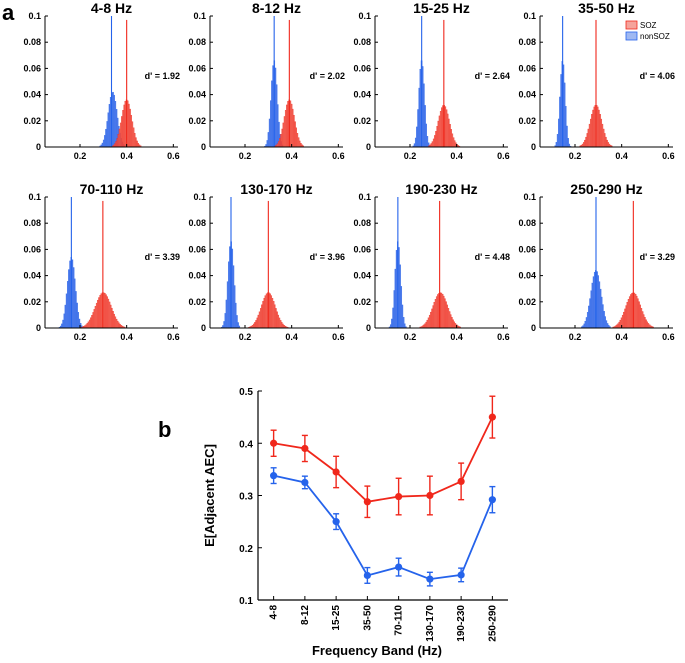  What do you see at coordinates (606, 8) in the screenshot?
I see `subplot-title: 35-50 Hz` at bounding box center [606, 8].